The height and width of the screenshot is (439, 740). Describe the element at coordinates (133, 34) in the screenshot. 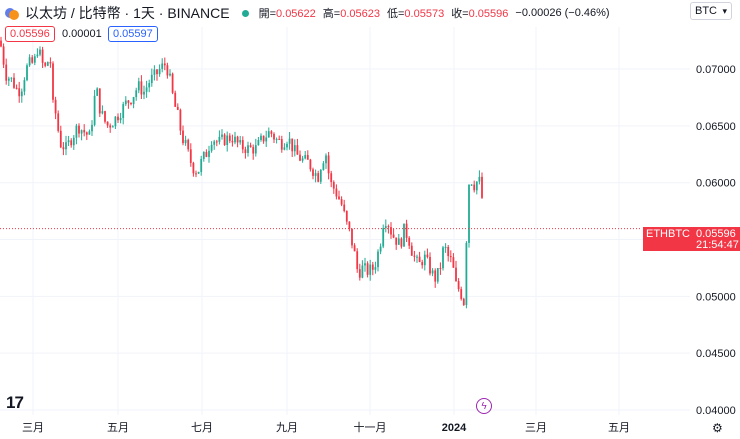

I see `buy-button: 0.05597` at that location.